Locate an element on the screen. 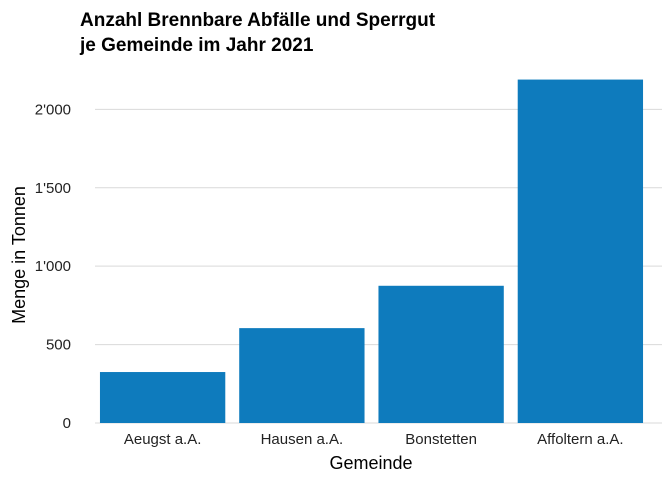 The image size is (672, 480). x-tick-label: Hausen a.A. is located at coordinates (302, 439).